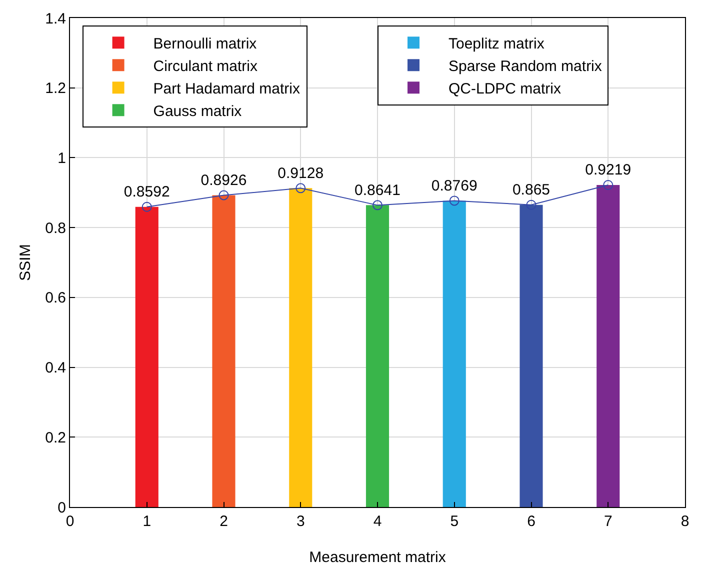 This screenshot has height=567, width=705. What do you see at coordinates (608, 521) in the screenshot?
I see `x-tick-label: 7` at bounding box center [608, 521].